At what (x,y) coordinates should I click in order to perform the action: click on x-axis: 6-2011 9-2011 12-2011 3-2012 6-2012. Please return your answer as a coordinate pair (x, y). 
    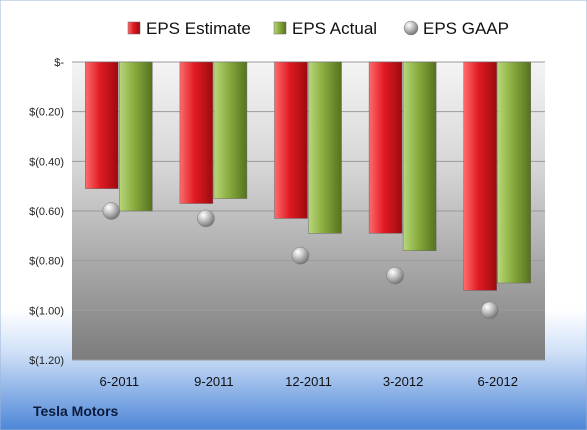
    Looking at the image, I should click on (309, 381).